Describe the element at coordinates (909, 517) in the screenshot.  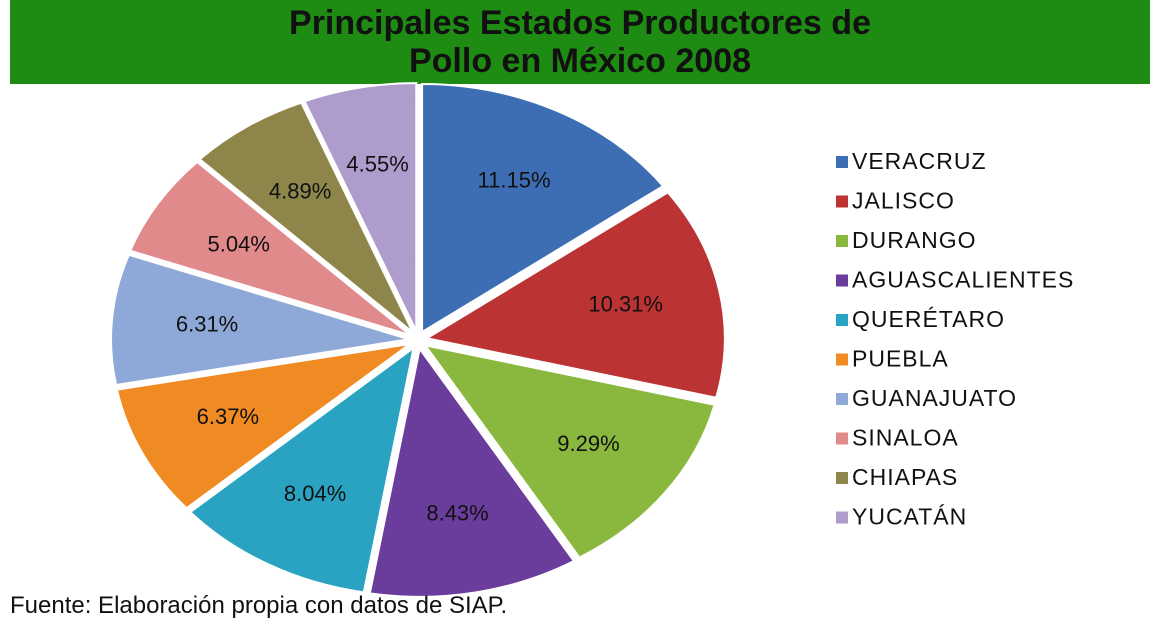
I see `legend-label: YUCATÁN` at that location.